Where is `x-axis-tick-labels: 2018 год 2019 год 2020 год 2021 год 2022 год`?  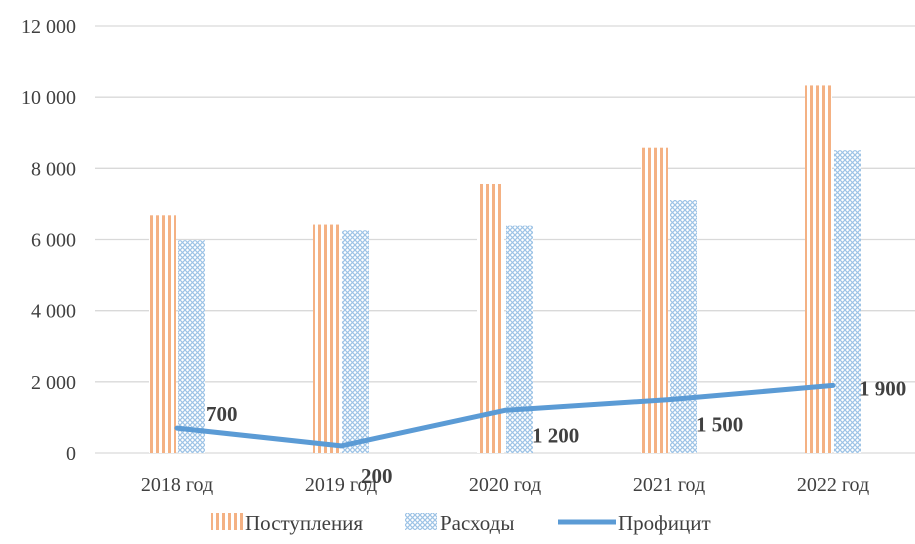
x-axis-tick-labels: 2018 год 2019 год 2020 год 2021 год 2022 год is located at coordinates (505, 485).